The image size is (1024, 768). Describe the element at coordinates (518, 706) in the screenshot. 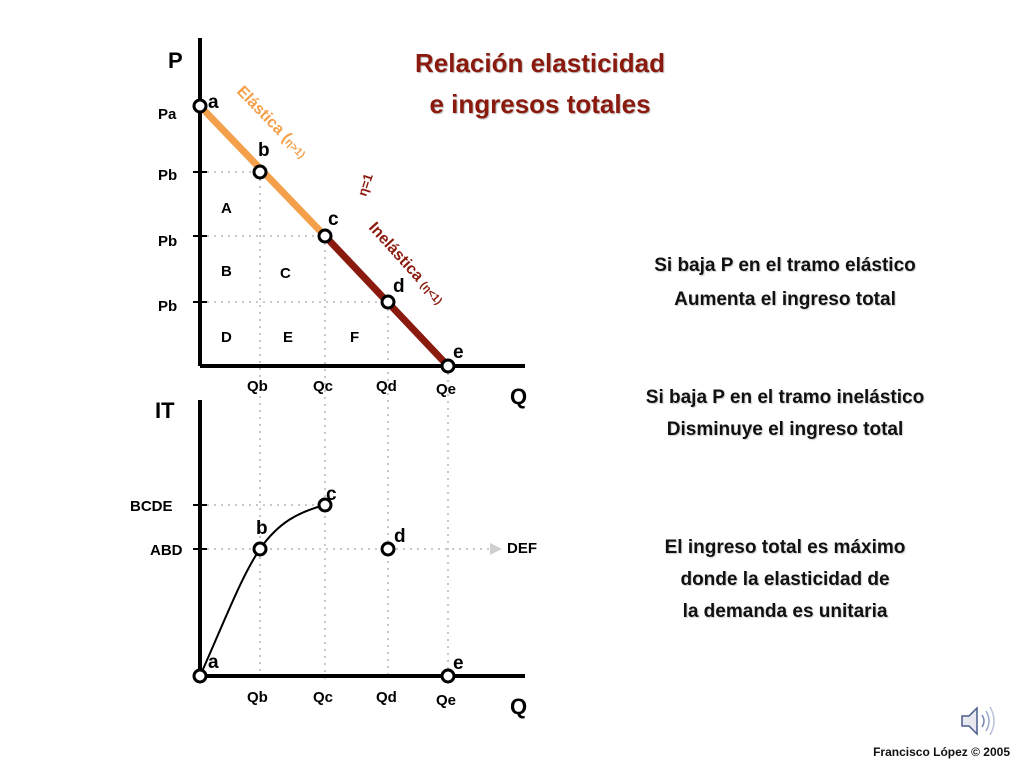

I see `bottom-x-axis-label: Q` at that location.